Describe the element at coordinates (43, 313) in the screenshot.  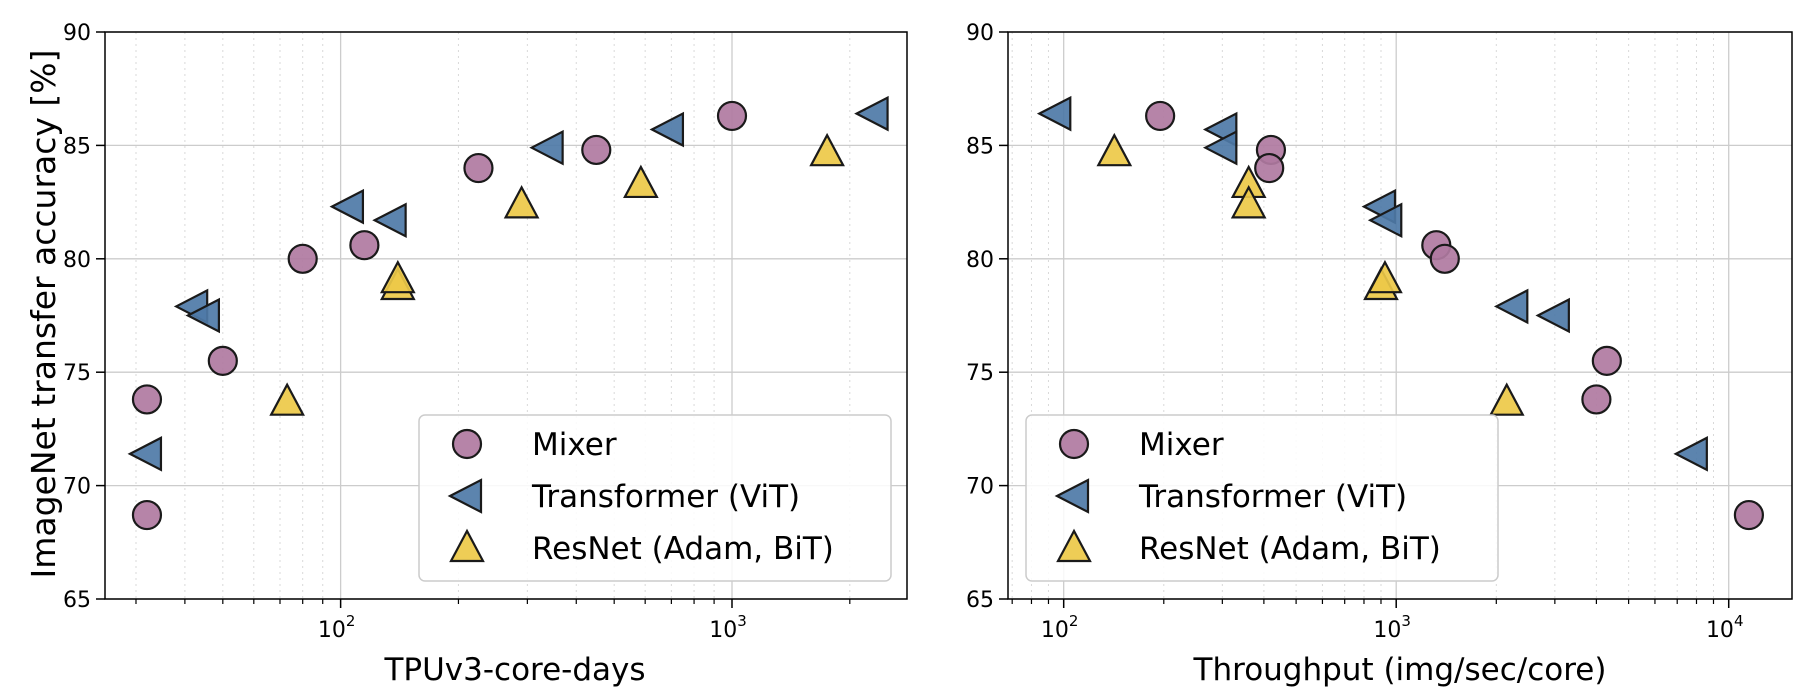
I see `y-axis-label: ImageNet transfer accuracy [%]` at that location.